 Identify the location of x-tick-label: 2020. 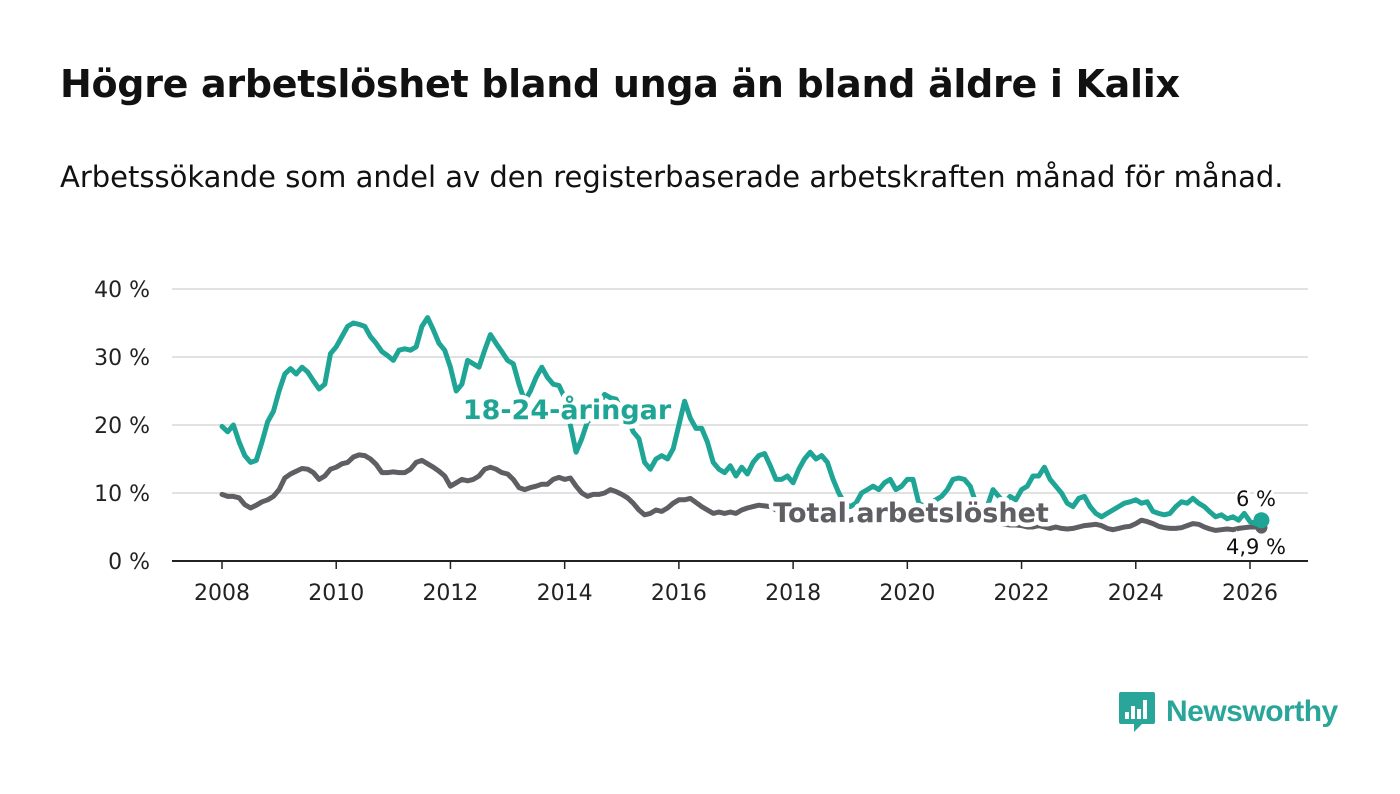
(907, 593).